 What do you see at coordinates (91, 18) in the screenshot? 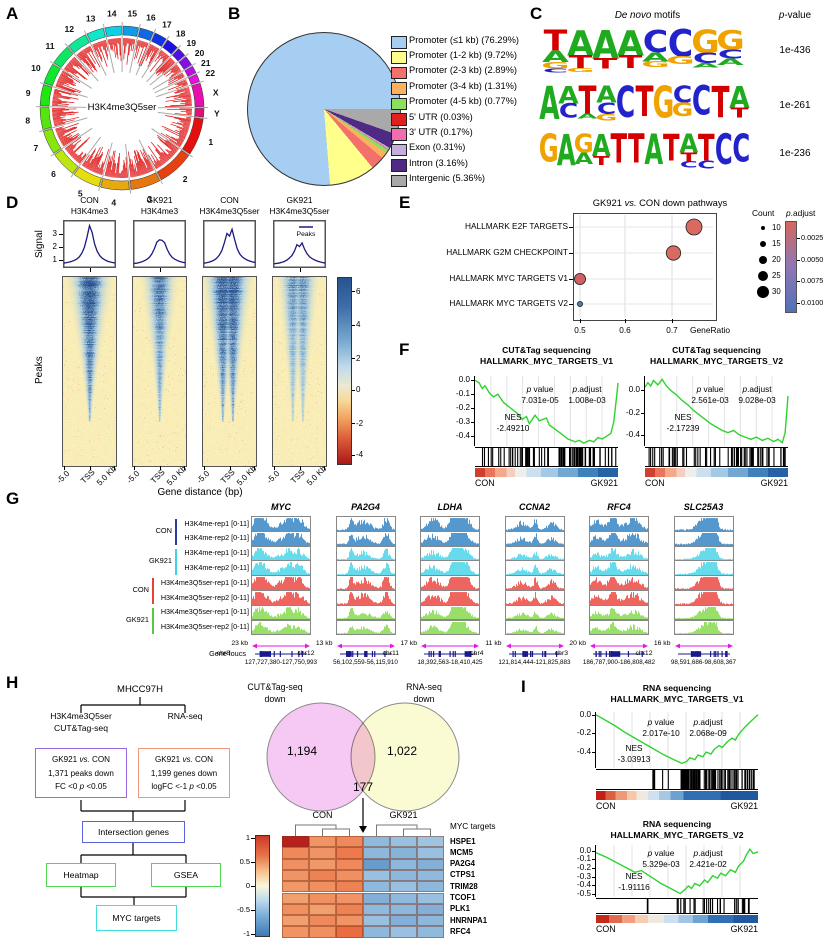
I see `chromosome-label: 13` at bounding box center [91, 18].